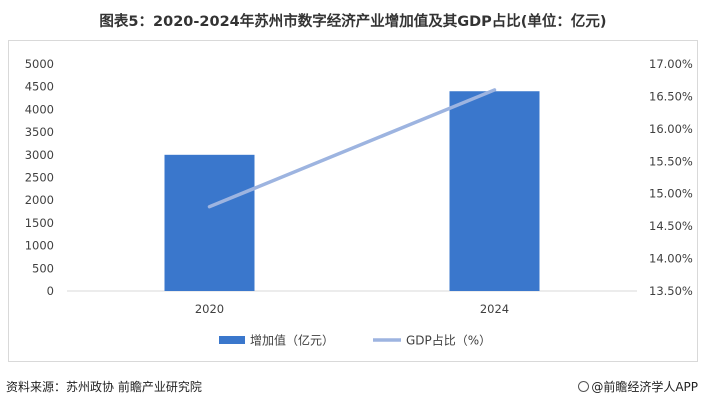  I want to click on y-left-tick-label: 500, so click(43, 268).